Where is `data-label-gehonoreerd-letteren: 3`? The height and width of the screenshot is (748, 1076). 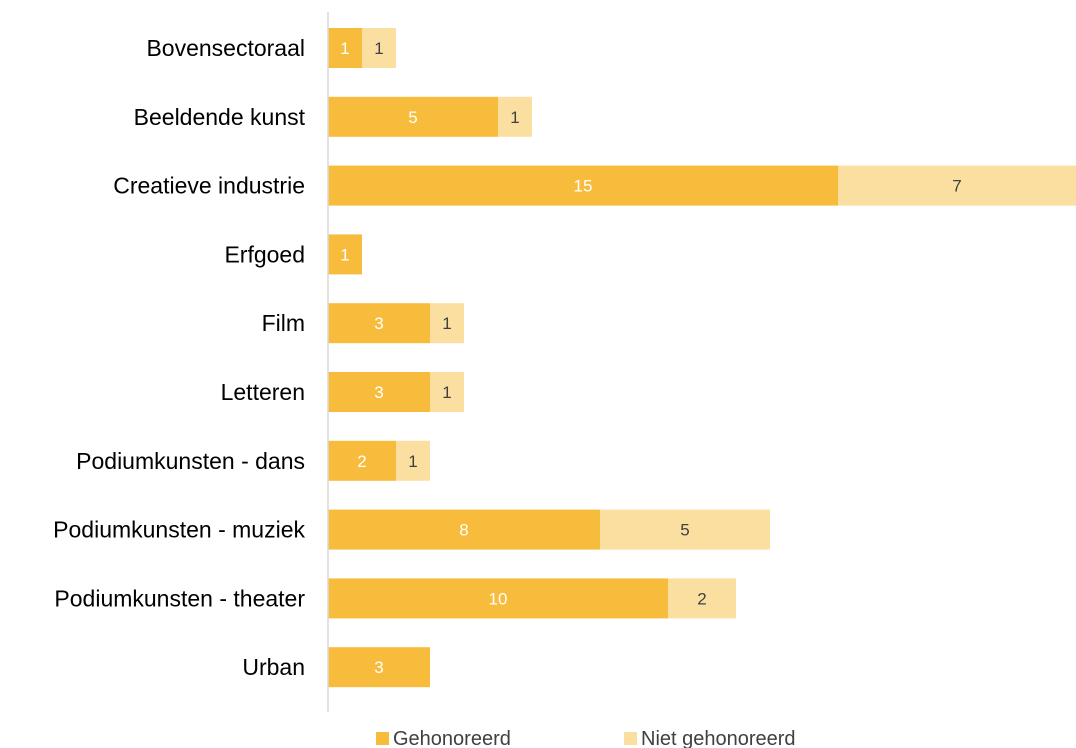 data-label-gehonoreerd-letteren: 3 is located at coordinates (378, 392).